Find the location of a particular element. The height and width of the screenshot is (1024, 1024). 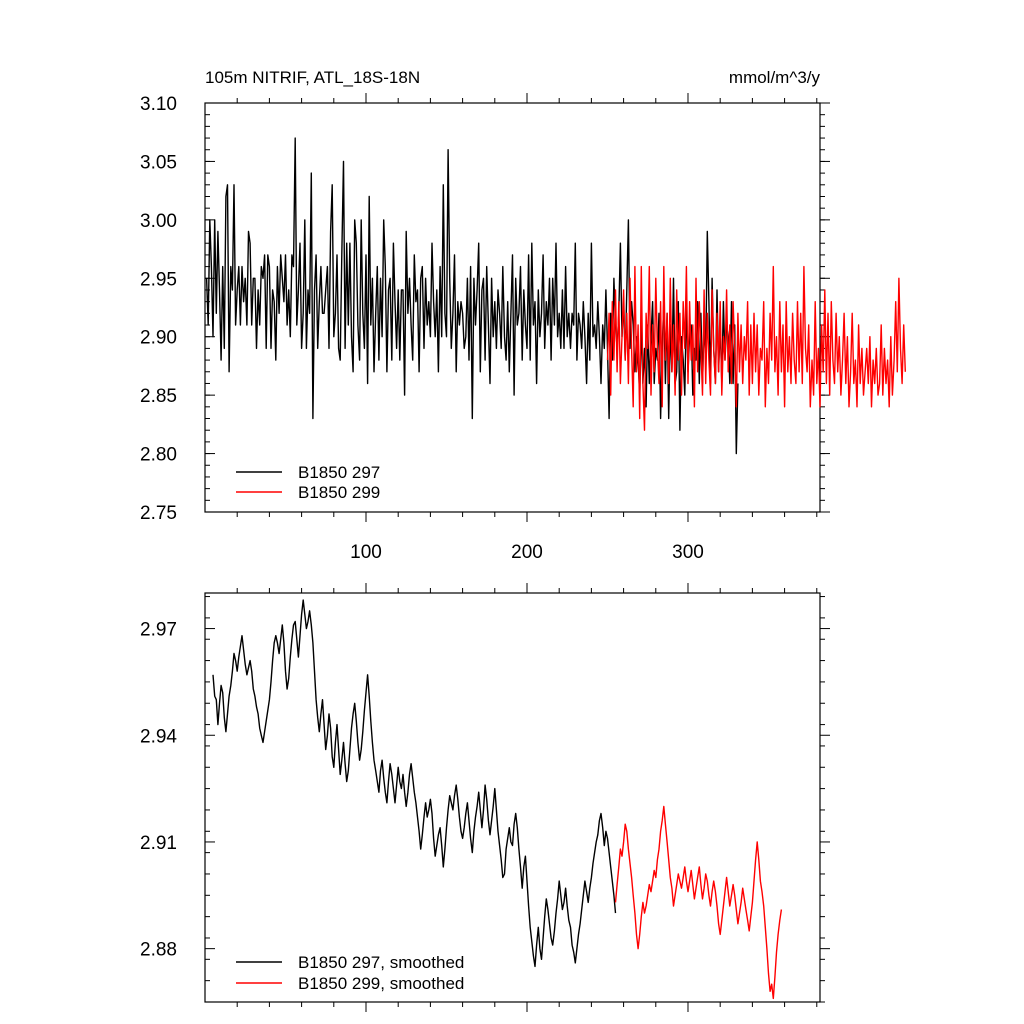

y-tick-label: 2.80 is located at coordinates (158, 455).